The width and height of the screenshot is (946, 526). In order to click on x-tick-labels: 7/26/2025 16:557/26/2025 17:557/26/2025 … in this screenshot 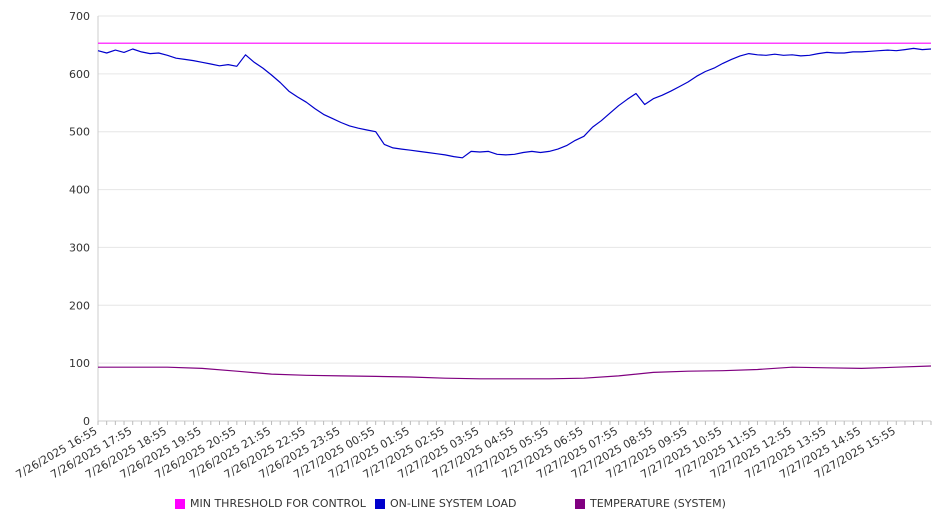, I will do `click(456, 452)`.